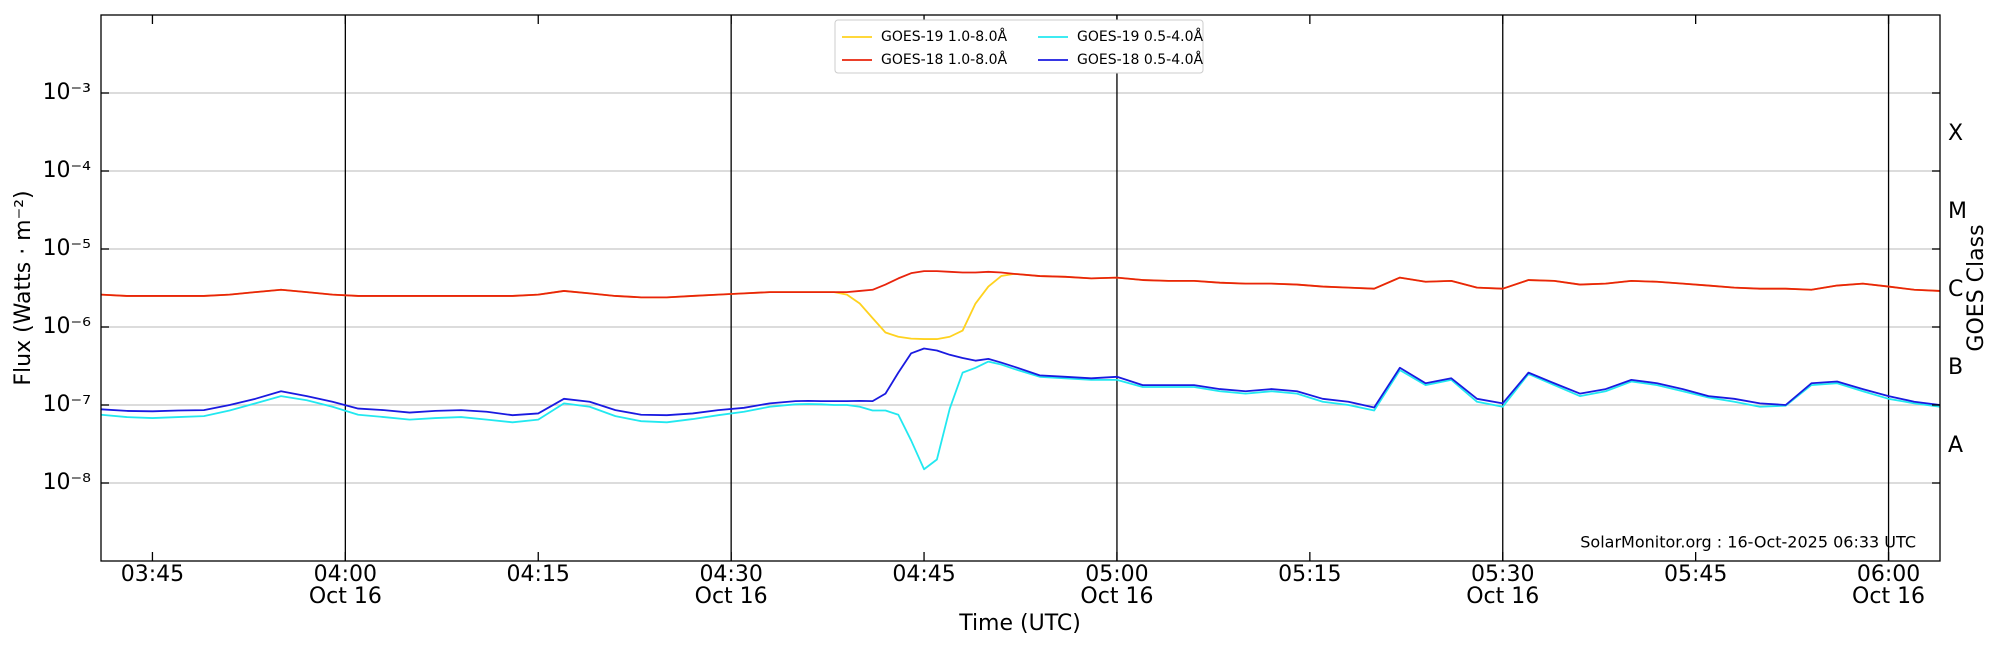 Image resolution: width=2000 pixels, height=654 pixels. What do you see at coordinates (23, 287) in the screenshot?
I see `y-axis-label: Flux (Watts · m⁻²)` at bounding box center [23, 287].